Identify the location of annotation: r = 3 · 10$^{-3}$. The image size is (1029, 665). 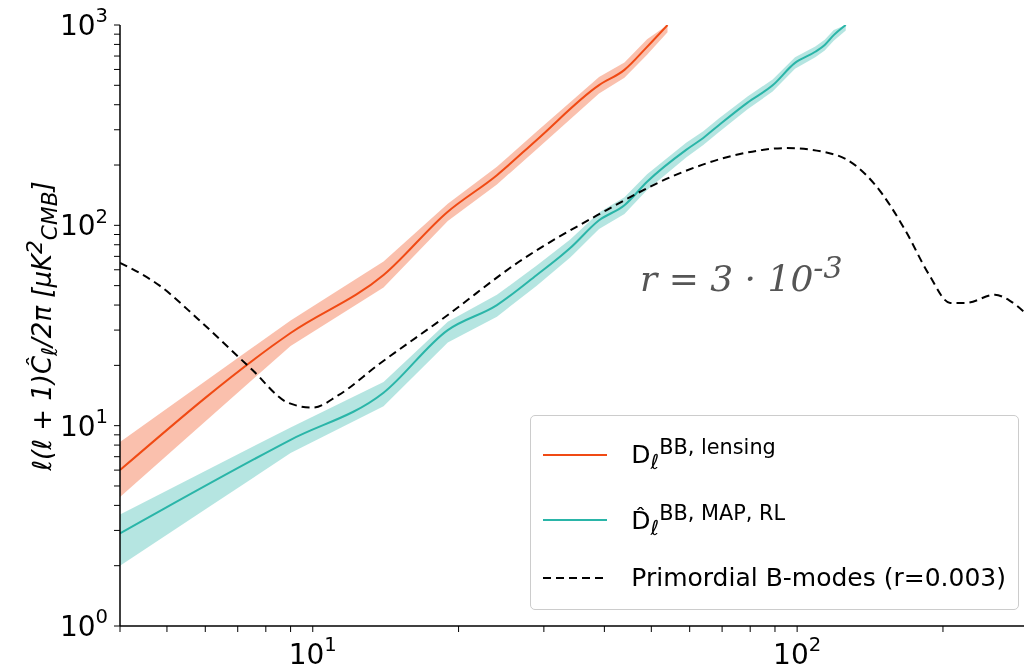
(741, 274).